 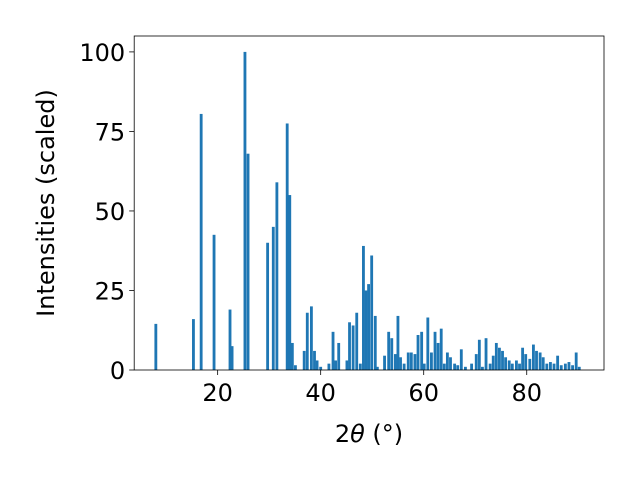 I want to click on y-axis: 0 25 50 75 100, so click(x=107, y=212).